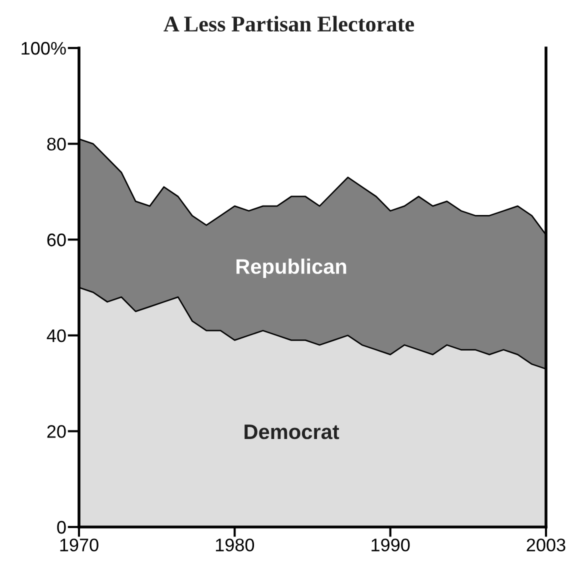  Describe the element at coordinates (291, 268) in the screenshot. I see `series-label: Republican` at that location.